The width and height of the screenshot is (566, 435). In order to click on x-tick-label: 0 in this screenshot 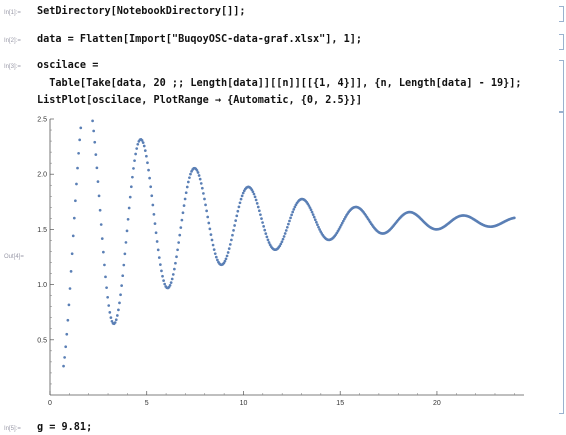, I will do `click(50, 403)`.